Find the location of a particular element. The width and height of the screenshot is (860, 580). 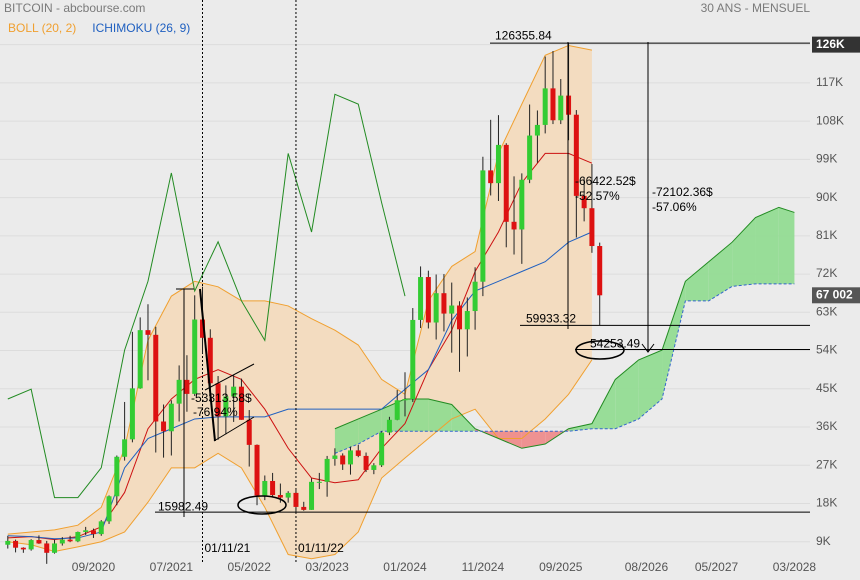

y-tick-label: 27K is located at coordinates (826, 464).